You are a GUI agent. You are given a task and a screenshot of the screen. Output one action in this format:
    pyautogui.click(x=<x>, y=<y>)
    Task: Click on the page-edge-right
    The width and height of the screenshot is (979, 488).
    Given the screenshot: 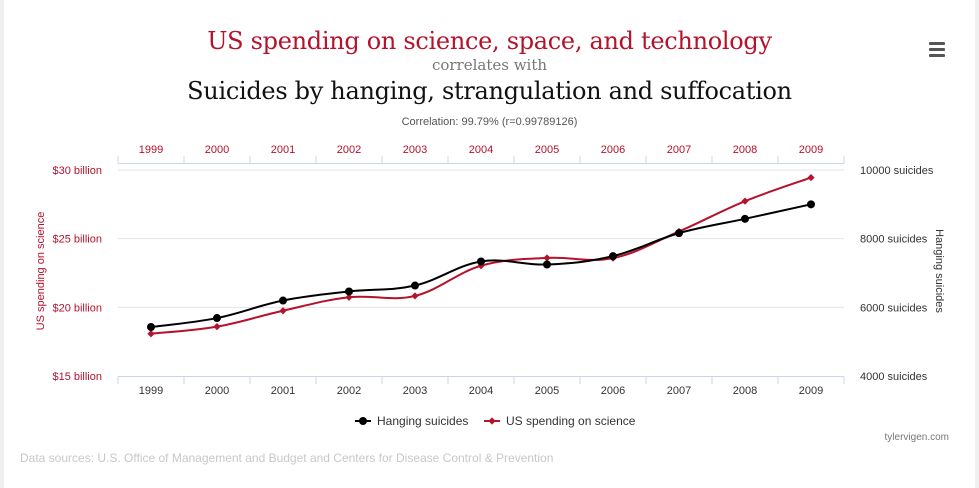 What is the action you would take?
    pyautogui.click(x=977, y=244)
    